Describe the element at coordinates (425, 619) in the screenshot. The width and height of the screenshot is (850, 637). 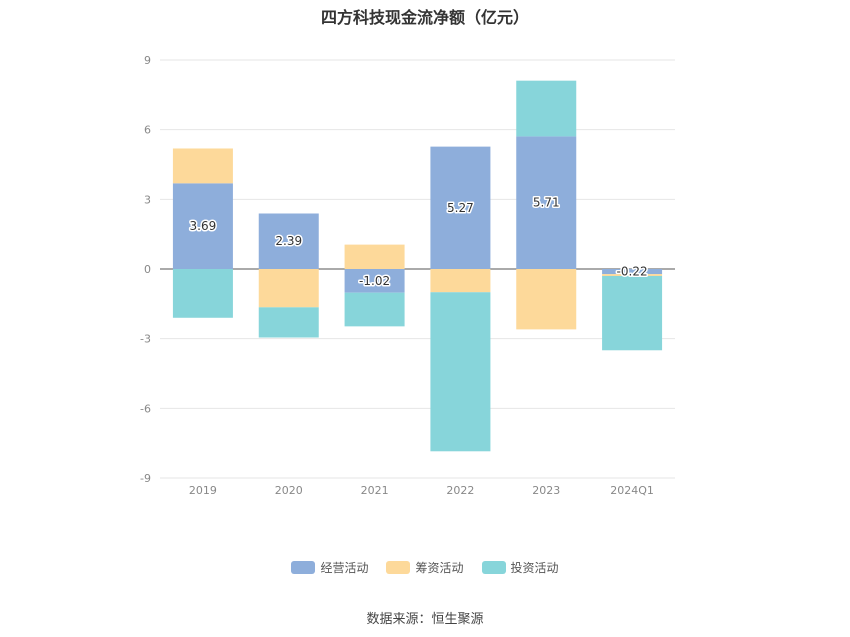
I see `source-note: 数据来源：恒生聚源` at that location.